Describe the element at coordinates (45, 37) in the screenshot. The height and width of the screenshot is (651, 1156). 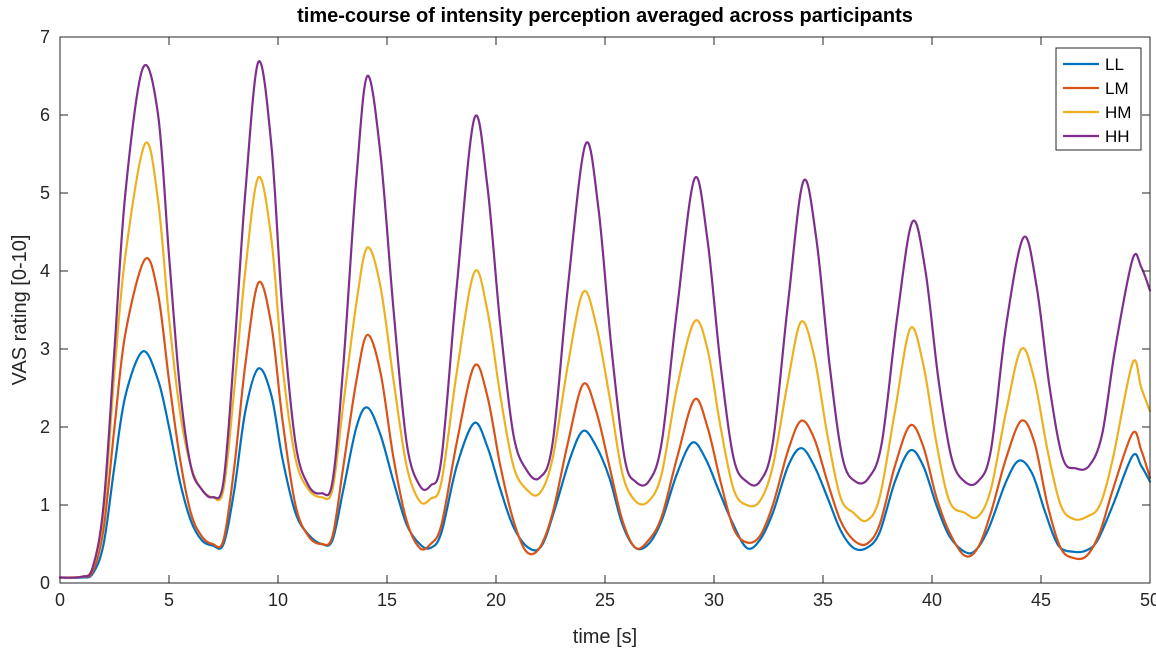
I see `y-tick-label: 7` at that location.